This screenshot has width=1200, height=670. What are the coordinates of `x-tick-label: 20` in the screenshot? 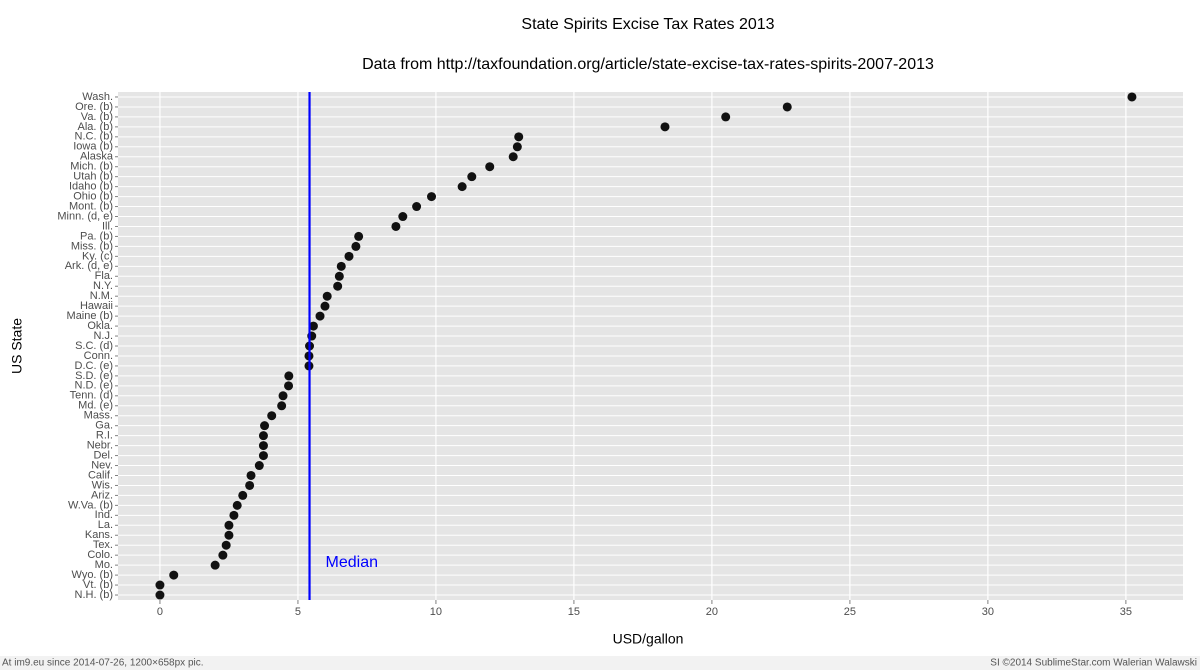 It's located at (712, 612).